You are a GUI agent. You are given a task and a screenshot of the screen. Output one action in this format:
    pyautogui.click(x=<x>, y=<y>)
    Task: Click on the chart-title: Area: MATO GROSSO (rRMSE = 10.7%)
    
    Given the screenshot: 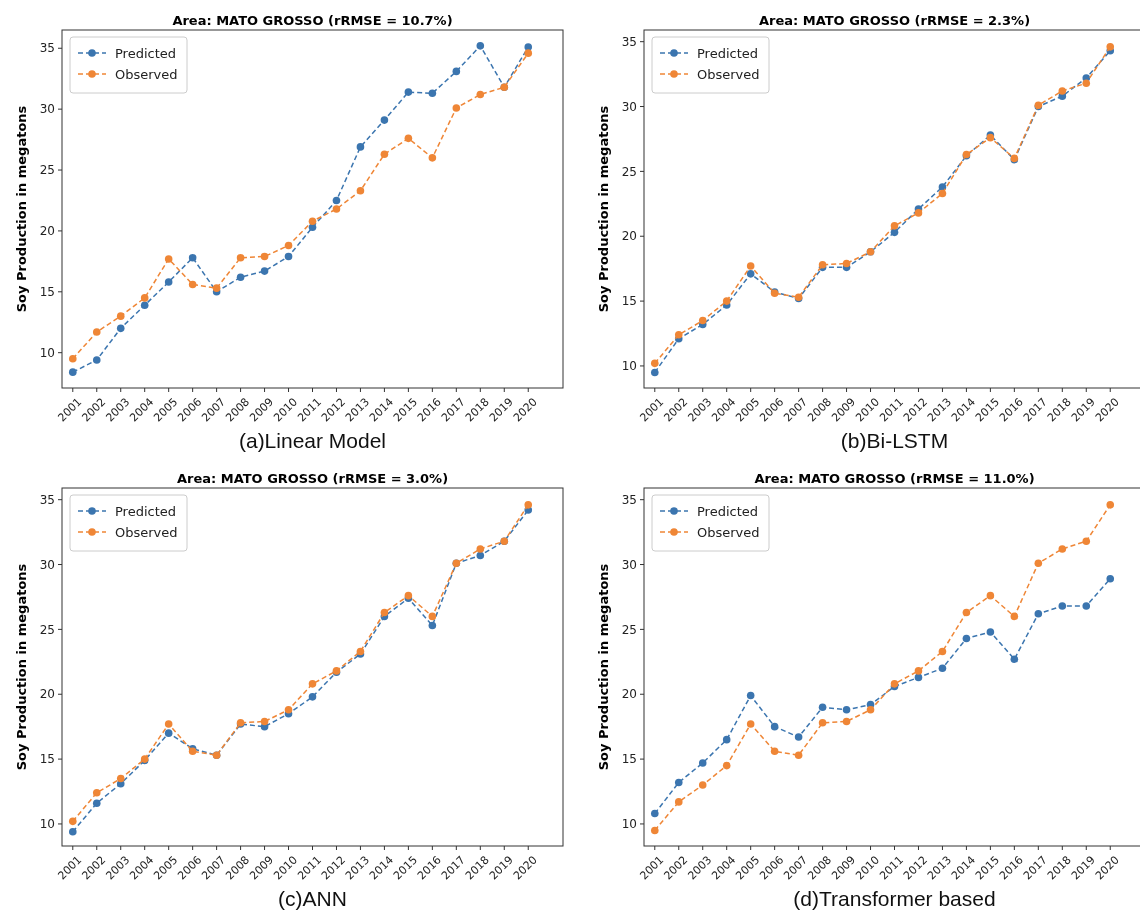 What is the action you would take?
    pyautogui.click(x=312, y=20)
    